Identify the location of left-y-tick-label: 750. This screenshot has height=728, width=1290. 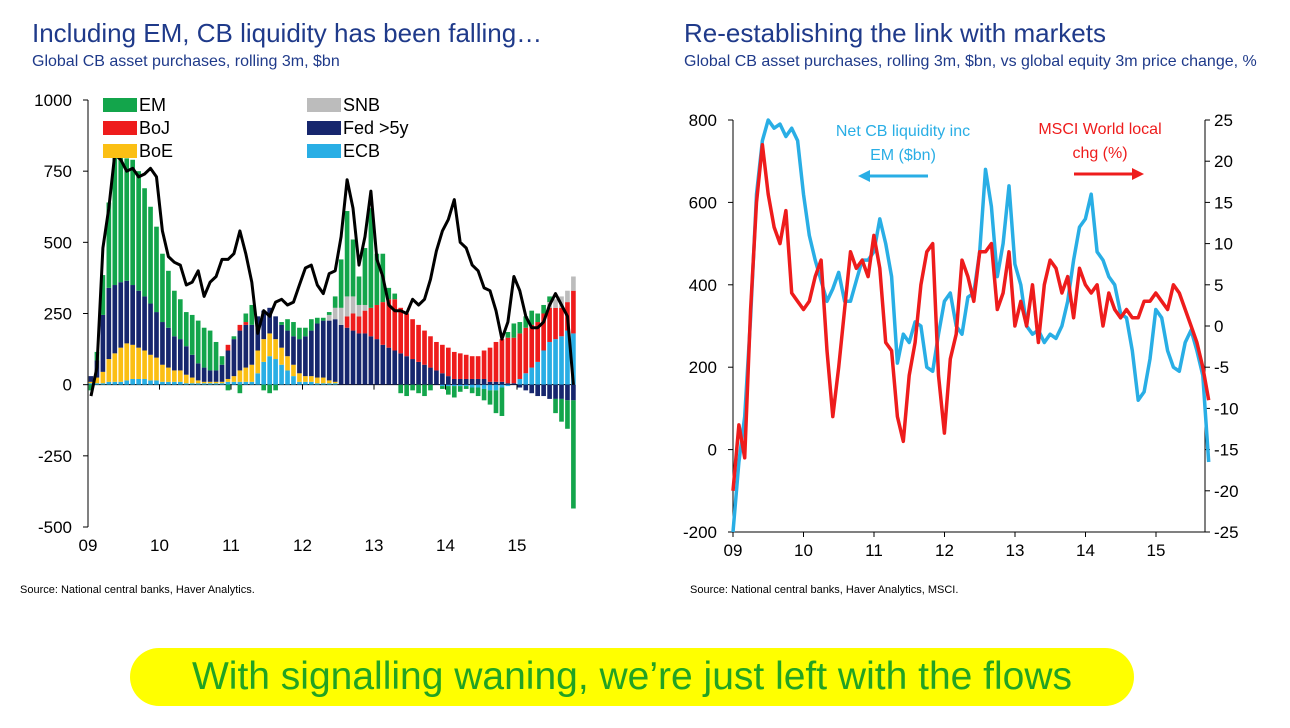
(58, 171).